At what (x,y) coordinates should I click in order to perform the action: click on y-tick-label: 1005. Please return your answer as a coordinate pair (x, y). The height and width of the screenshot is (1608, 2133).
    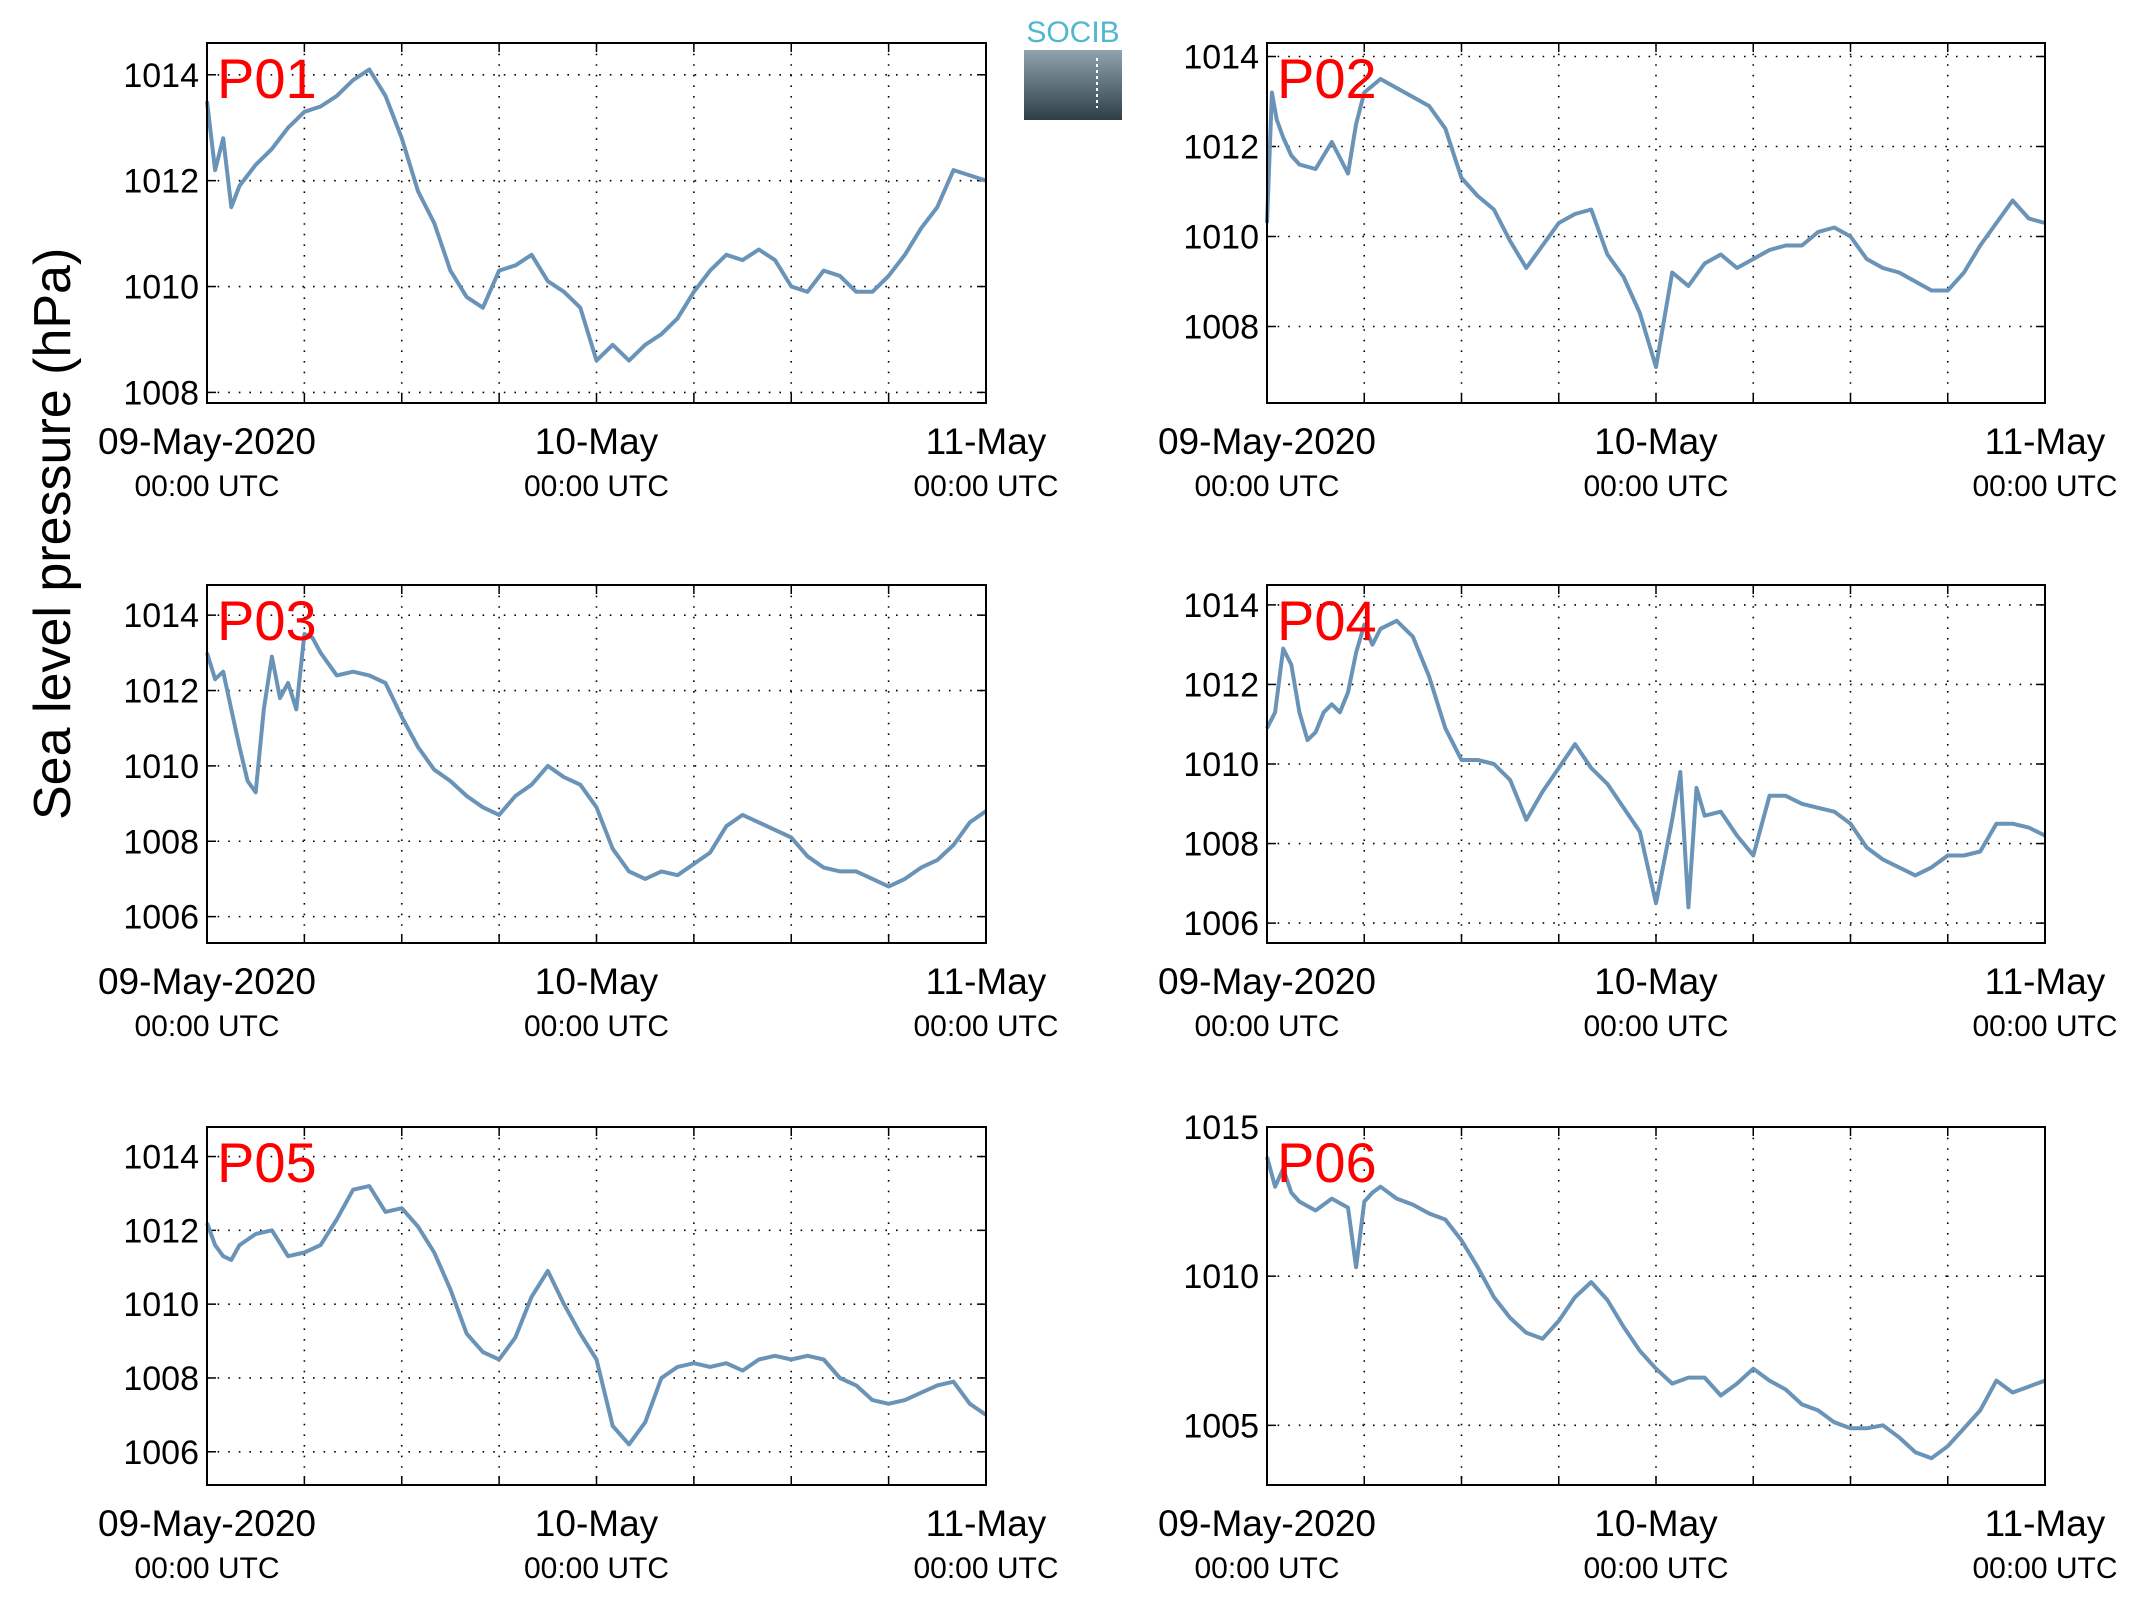
    Looking at the image, I should click on (1221, 1426).